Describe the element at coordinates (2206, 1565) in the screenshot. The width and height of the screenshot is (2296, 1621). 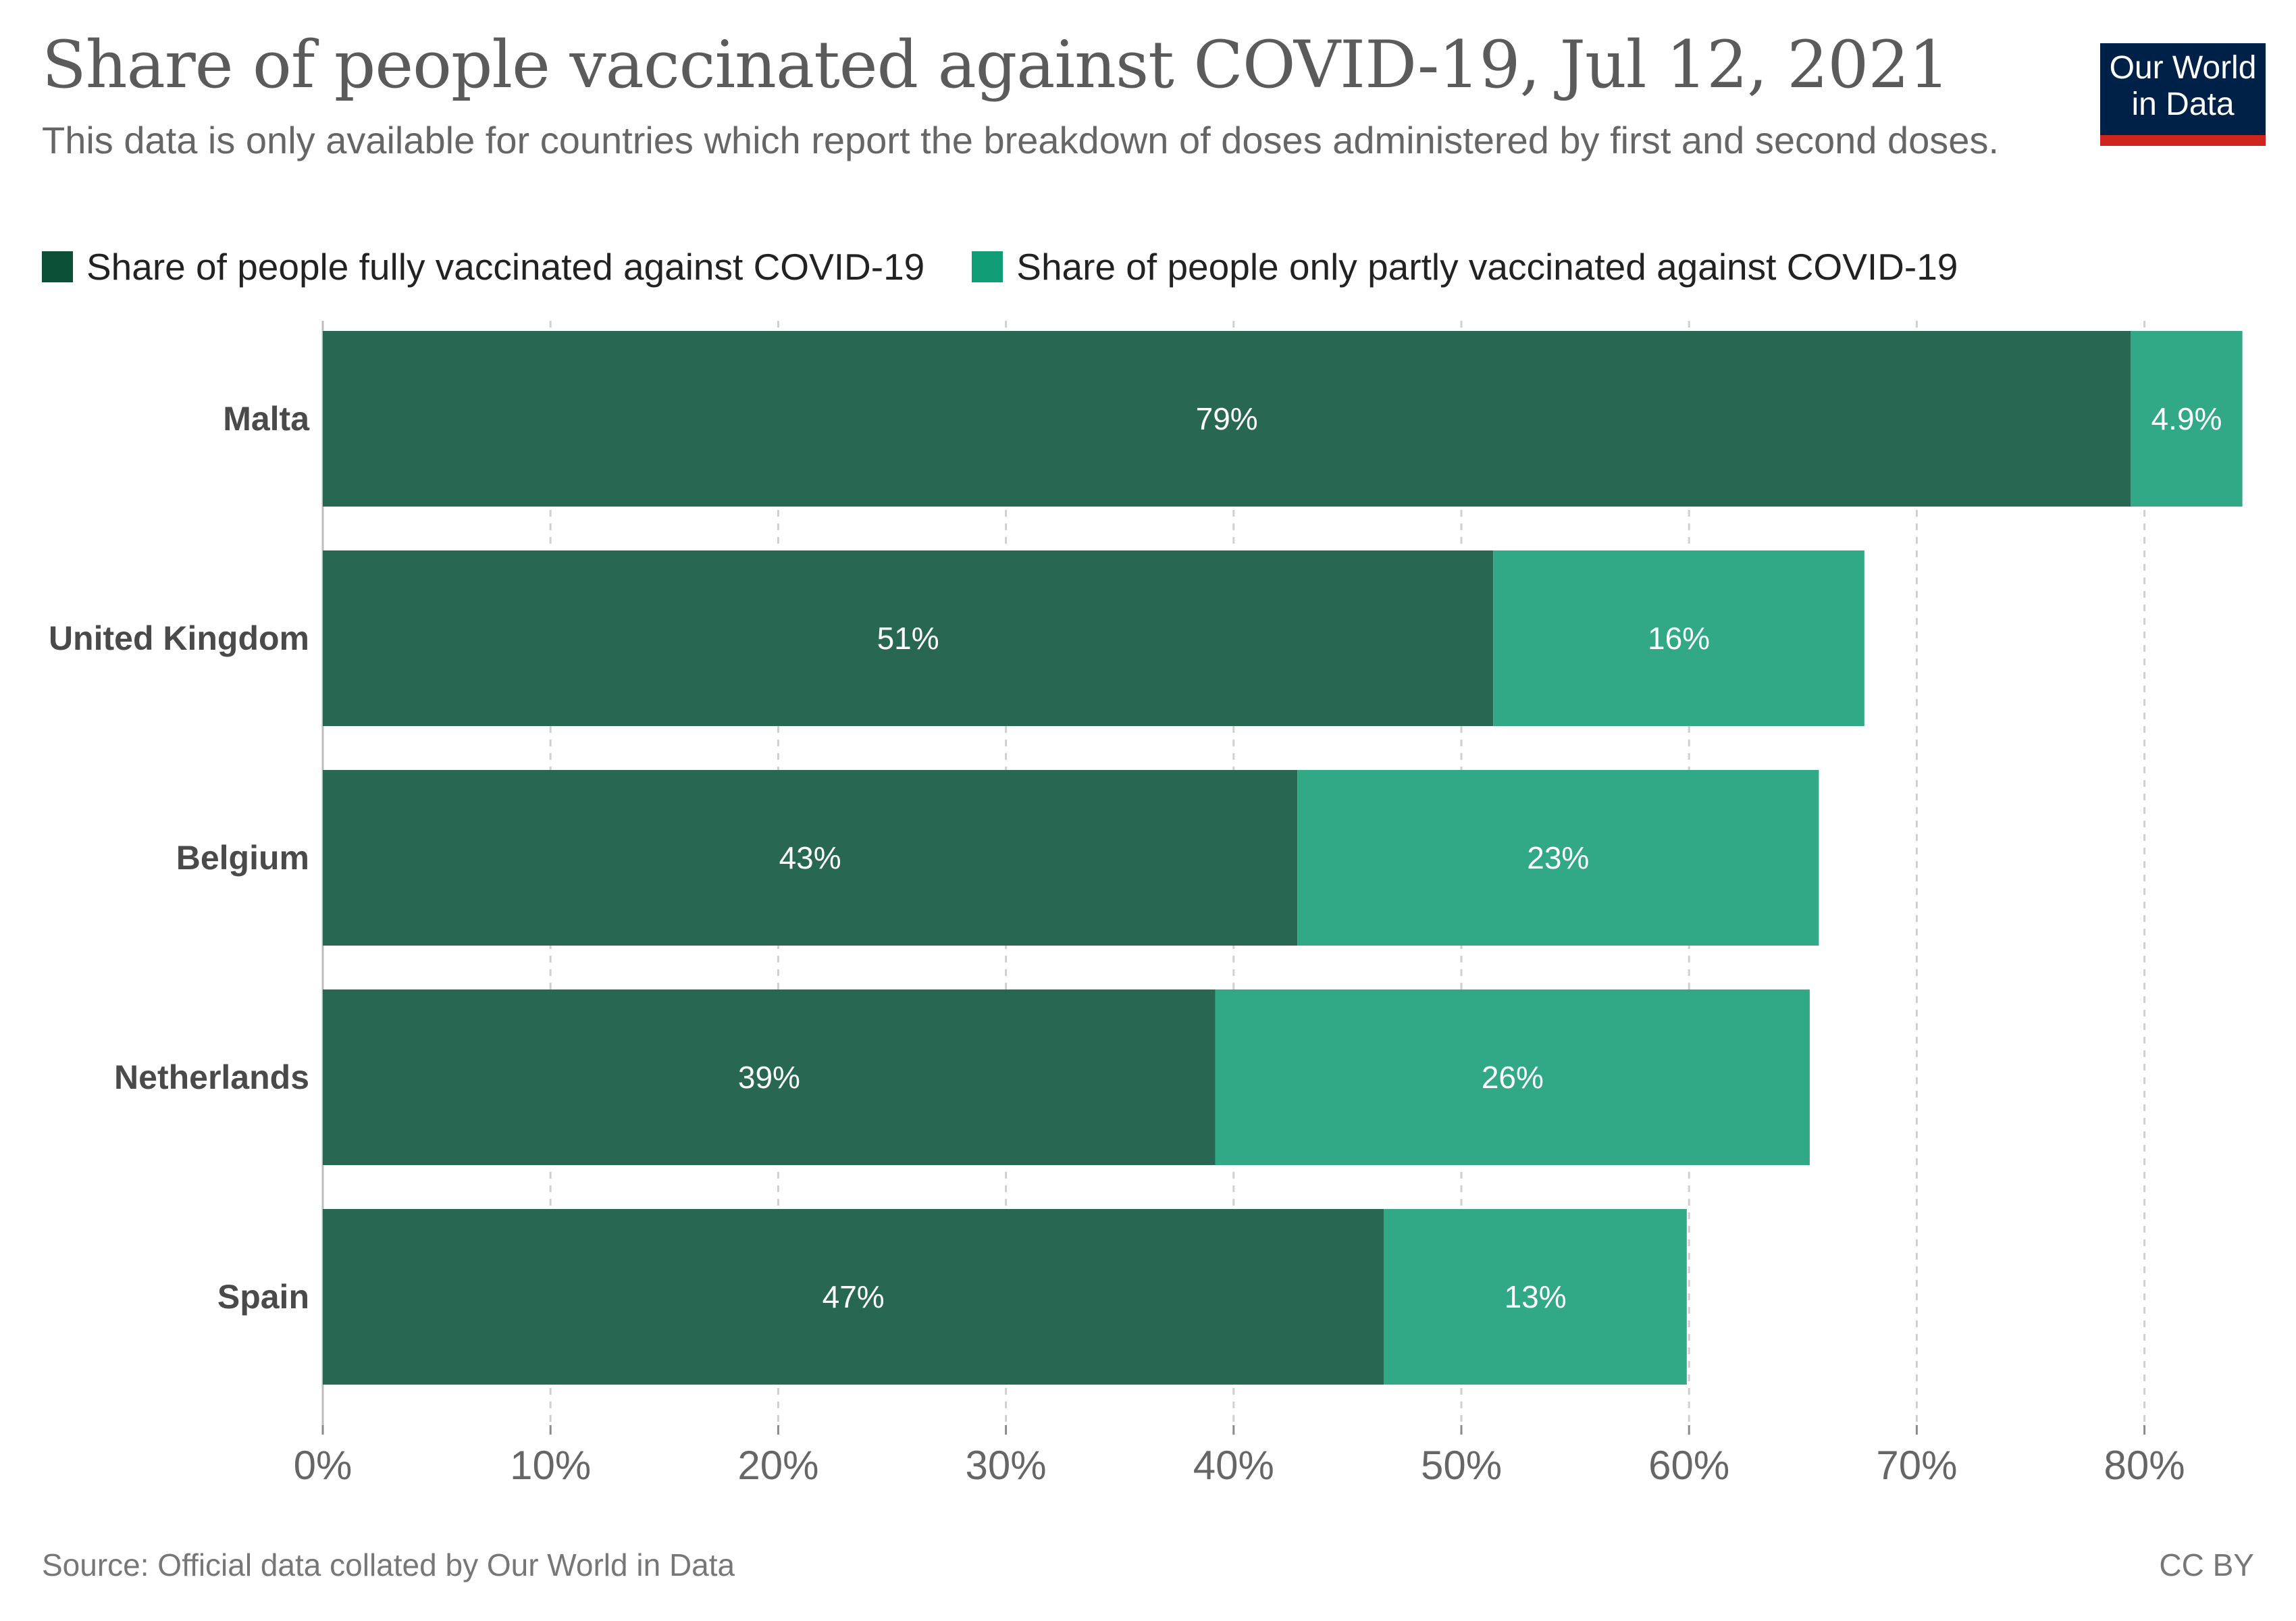
I see `license-note: CC BY` at that location.